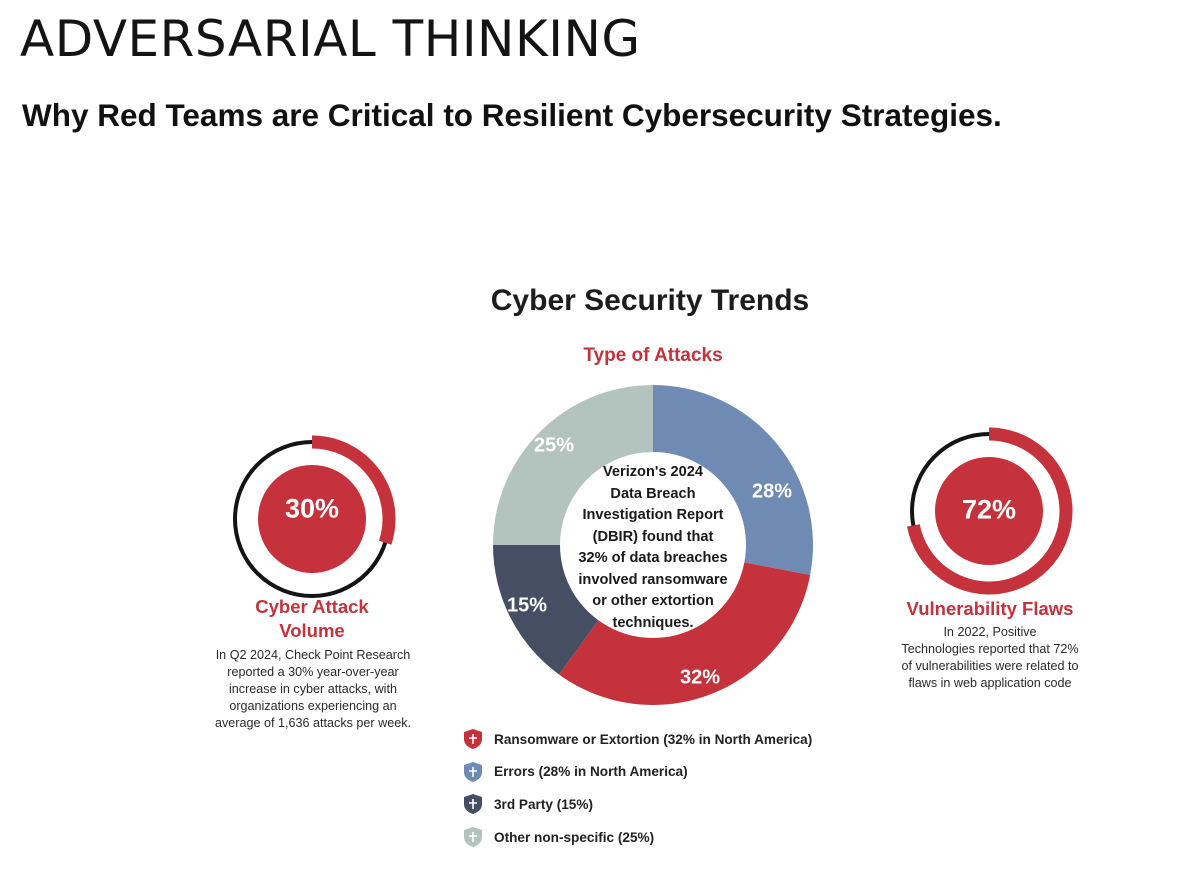 Image resolution: width=1200 pixels, height=870 pixels. I want to click on stat-text-line: In Q2 2024, Check Point Research, so click(313, 655).